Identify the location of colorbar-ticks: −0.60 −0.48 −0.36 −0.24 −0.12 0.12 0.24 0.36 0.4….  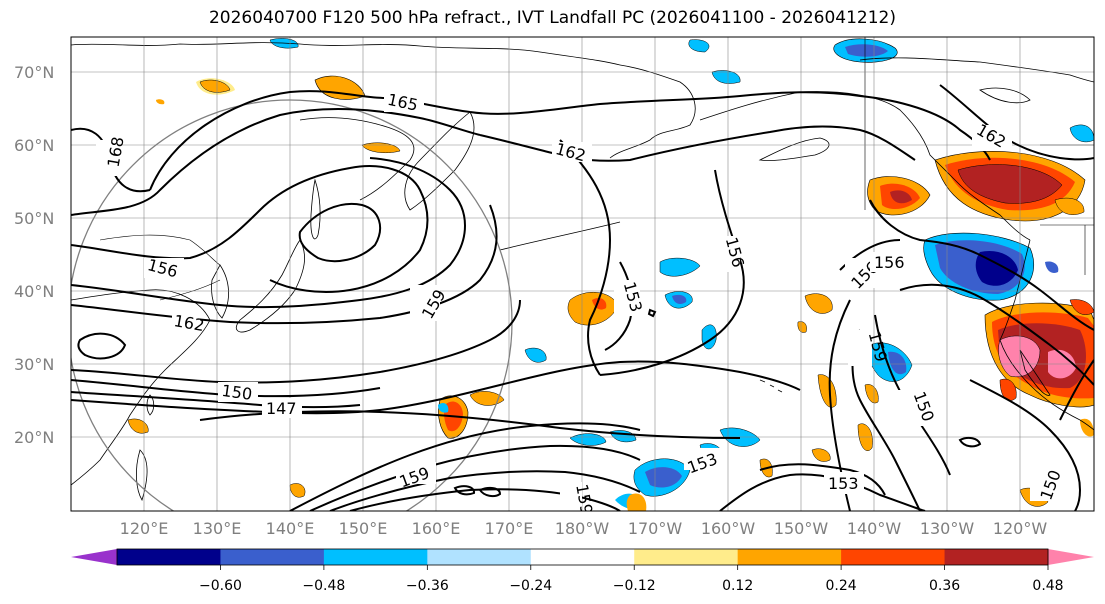
(631, 579).